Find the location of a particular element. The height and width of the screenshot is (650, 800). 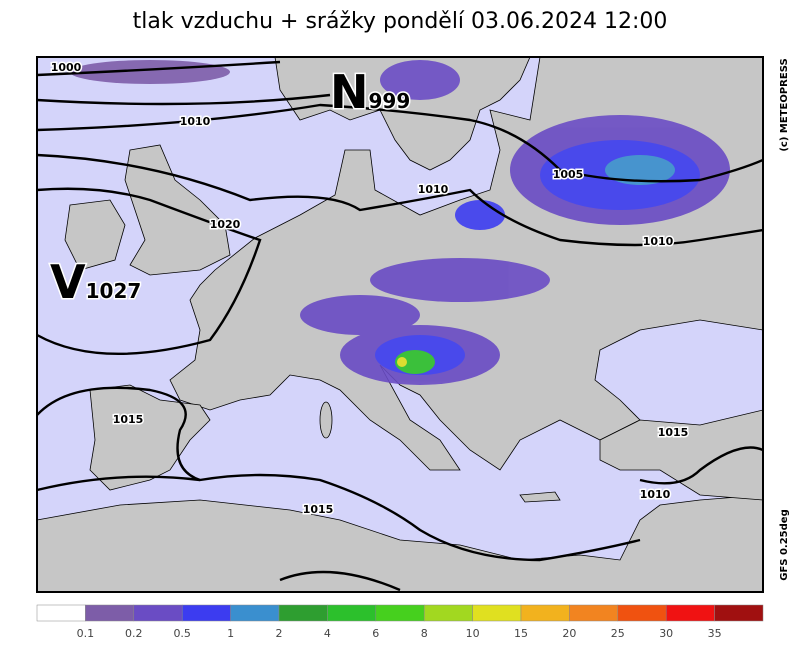

legend-label: 0.5 is located at coordinates (182, 633).